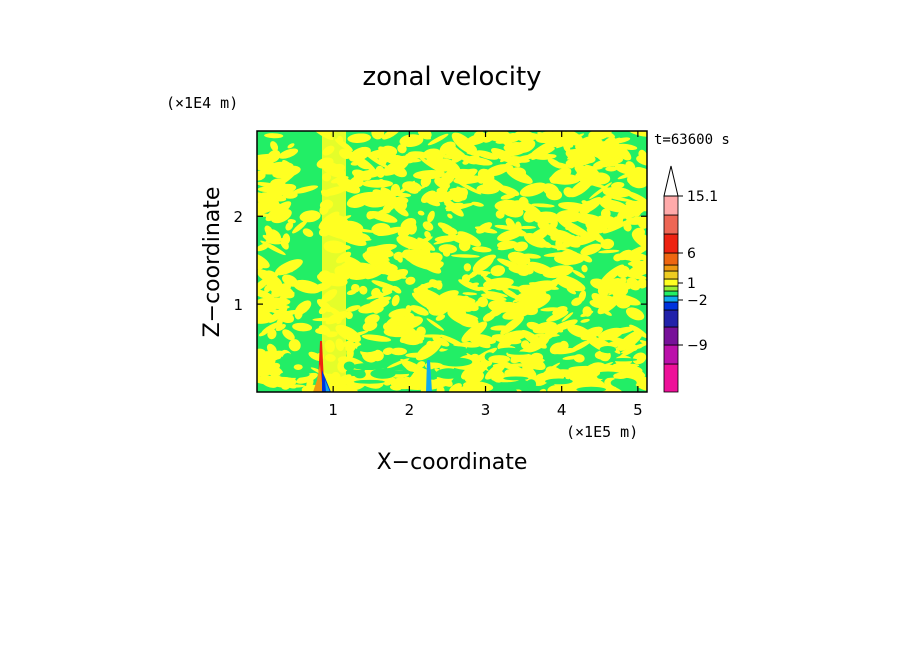 The width and height of the screenshot is (904, 654). Describe the element at coordinates (238, 305) in the screenshot. I see `y-tick-label: 1` at that location.